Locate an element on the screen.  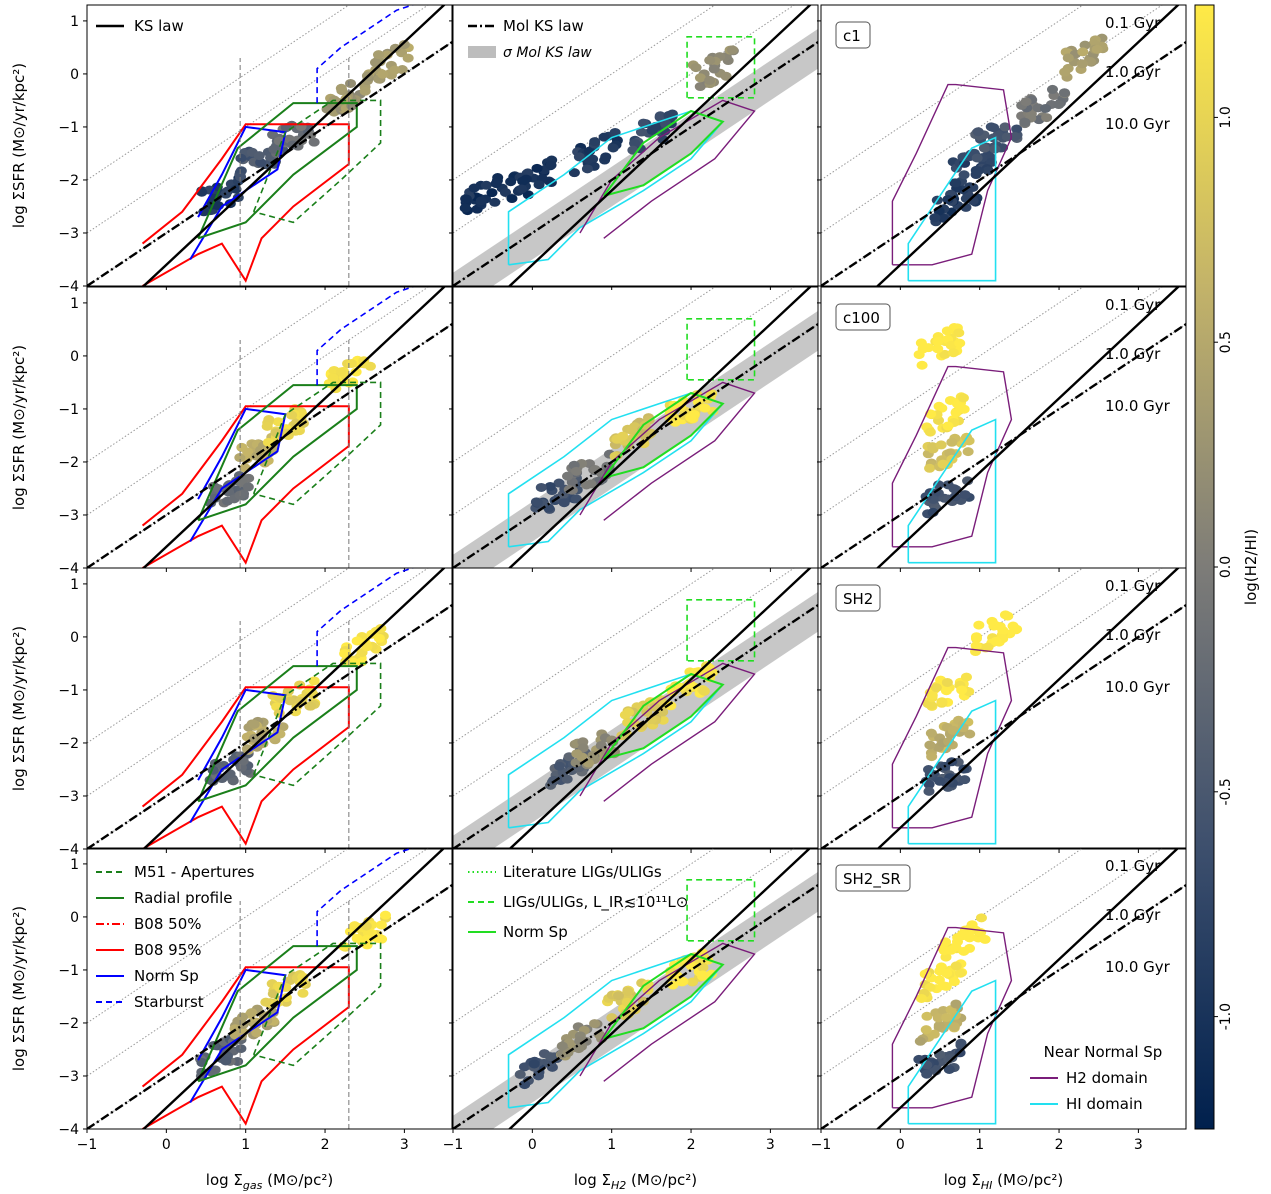
colorbar-tick-label: 0.0 is located at coordinates (1226, 567).